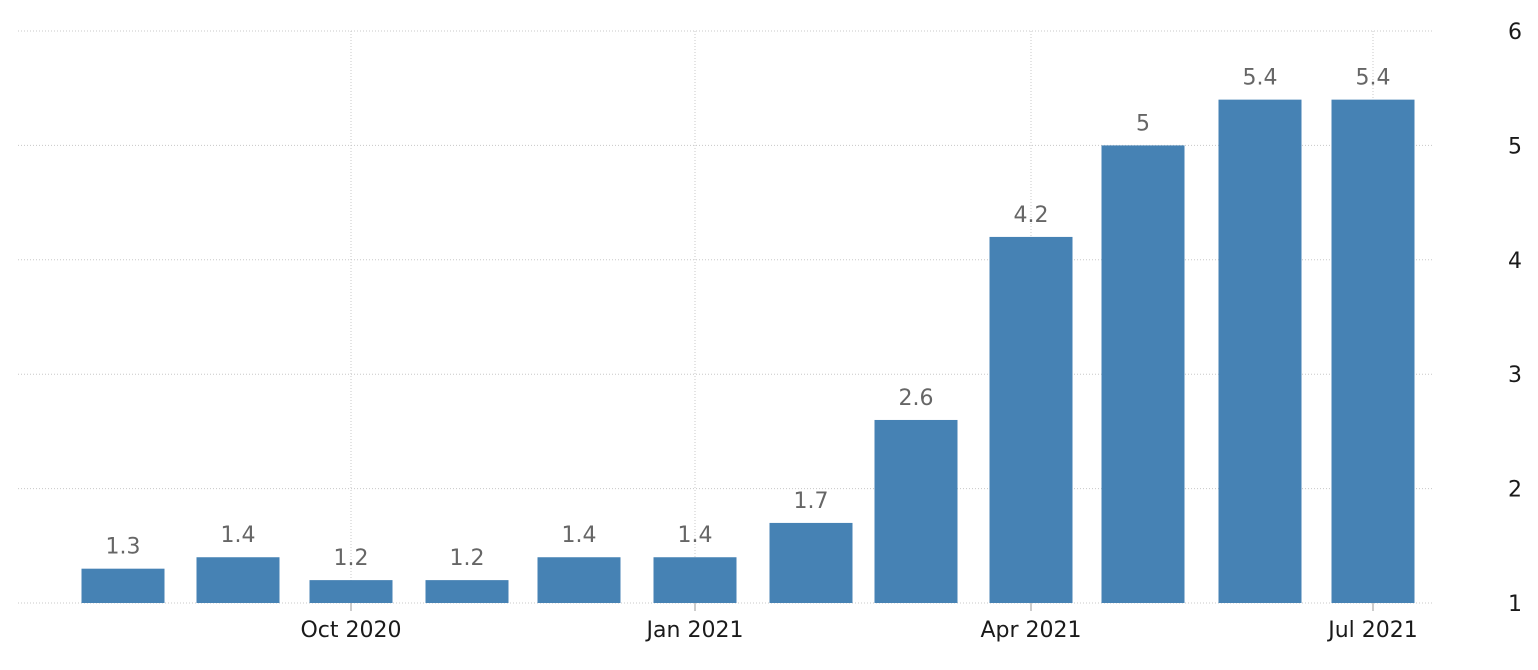  What do you see at coordinates (1031, 215) in the screenshot?
I see `bar-value-label: 4.2` at bounding box center [1031, 215].